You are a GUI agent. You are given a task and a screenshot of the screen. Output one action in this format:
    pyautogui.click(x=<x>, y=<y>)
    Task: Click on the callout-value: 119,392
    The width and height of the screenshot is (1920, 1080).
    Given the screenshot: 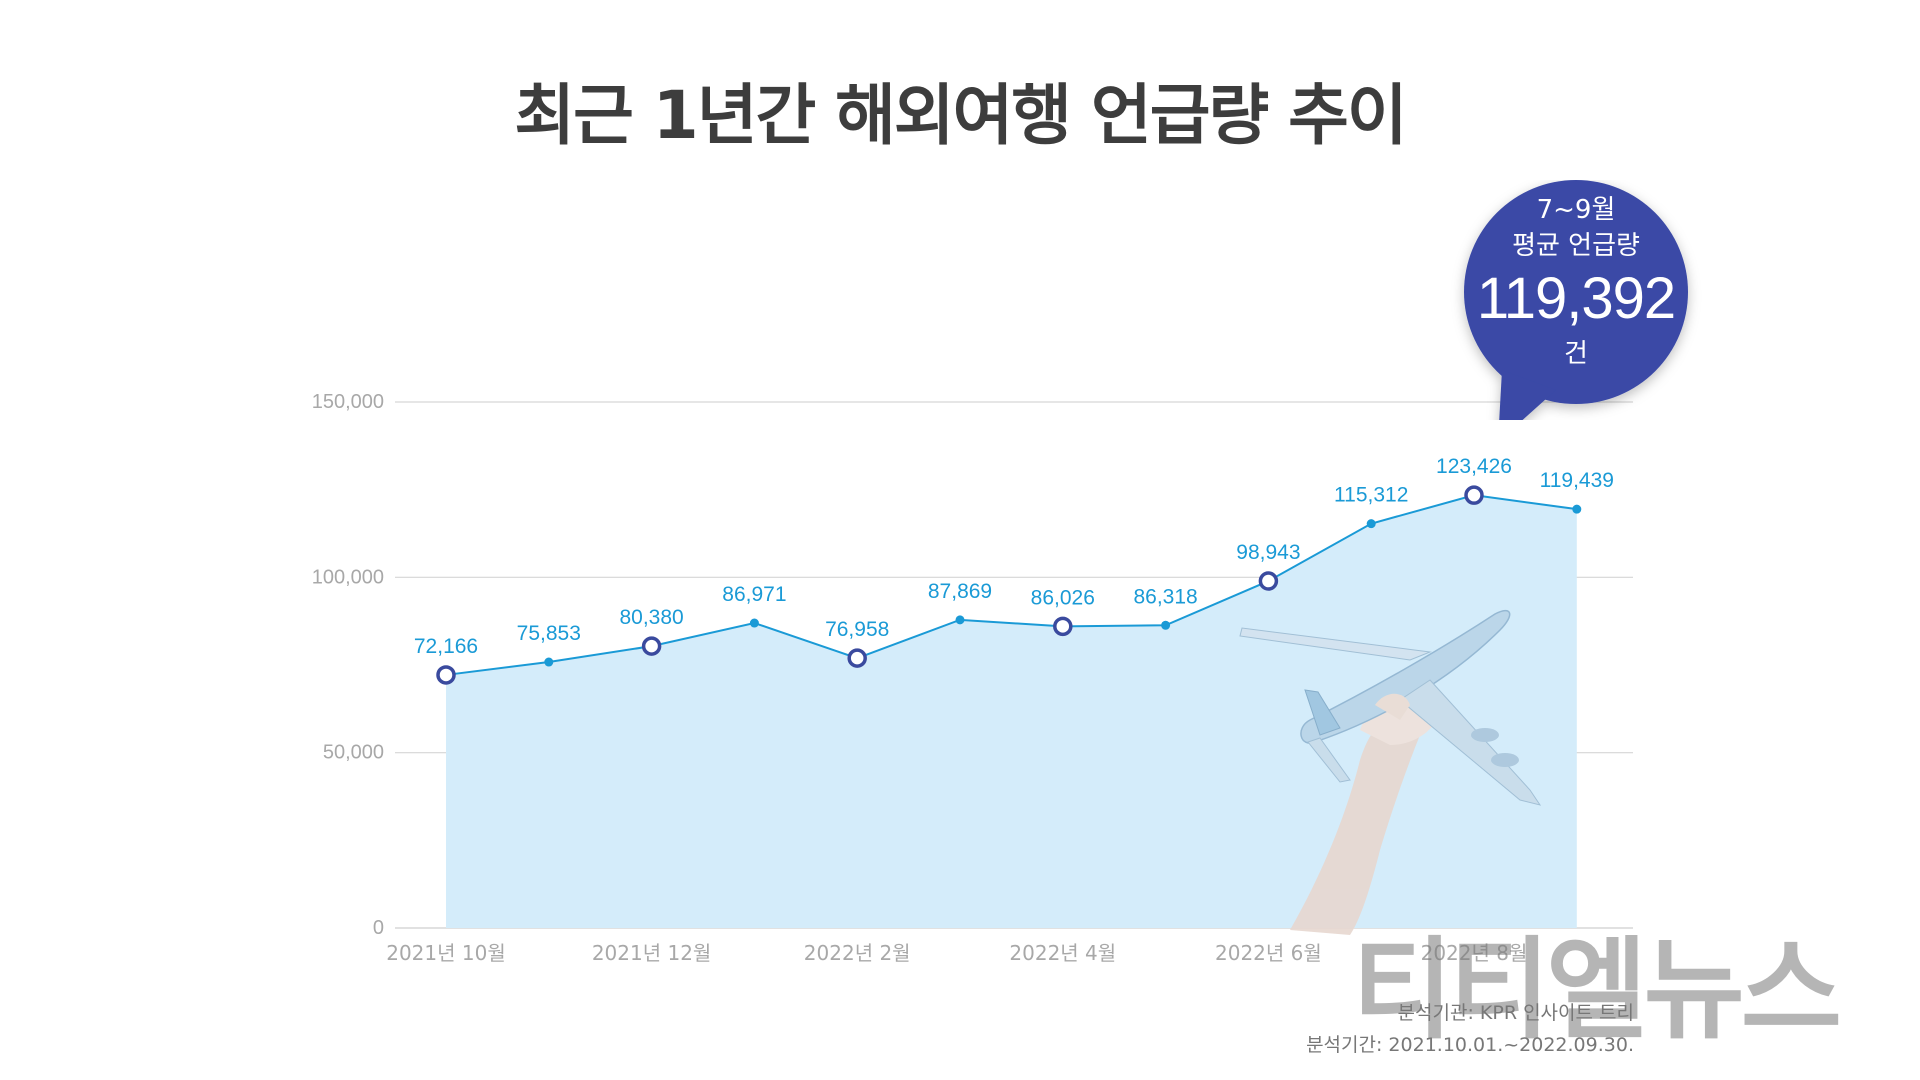 What is the action you would take?
    pyautogui.click(x=1576, y=298)
    